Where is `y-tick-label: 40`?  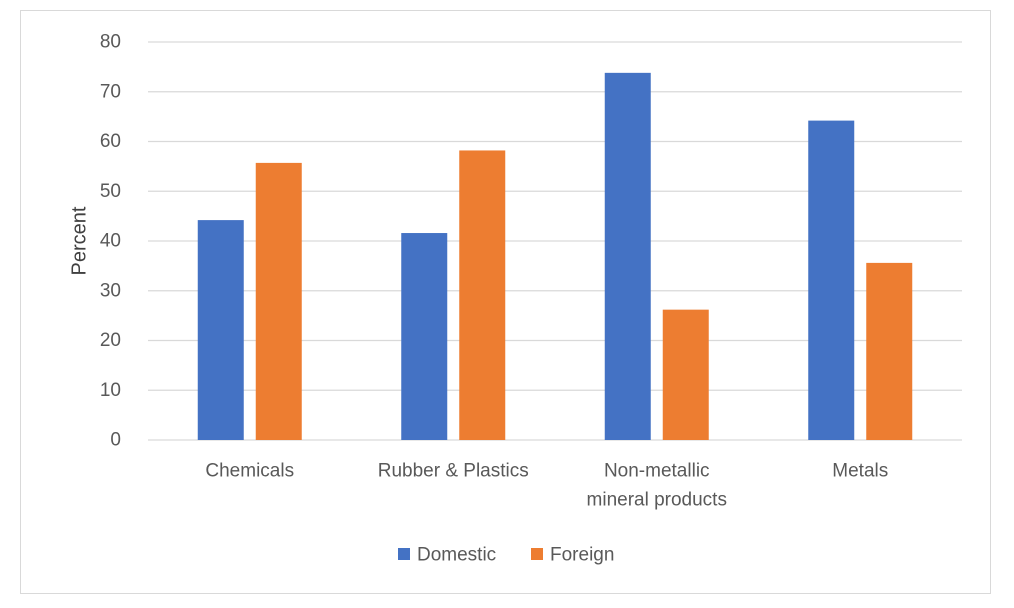
y-tick-label: 40 is located at coordinates (110, 241).